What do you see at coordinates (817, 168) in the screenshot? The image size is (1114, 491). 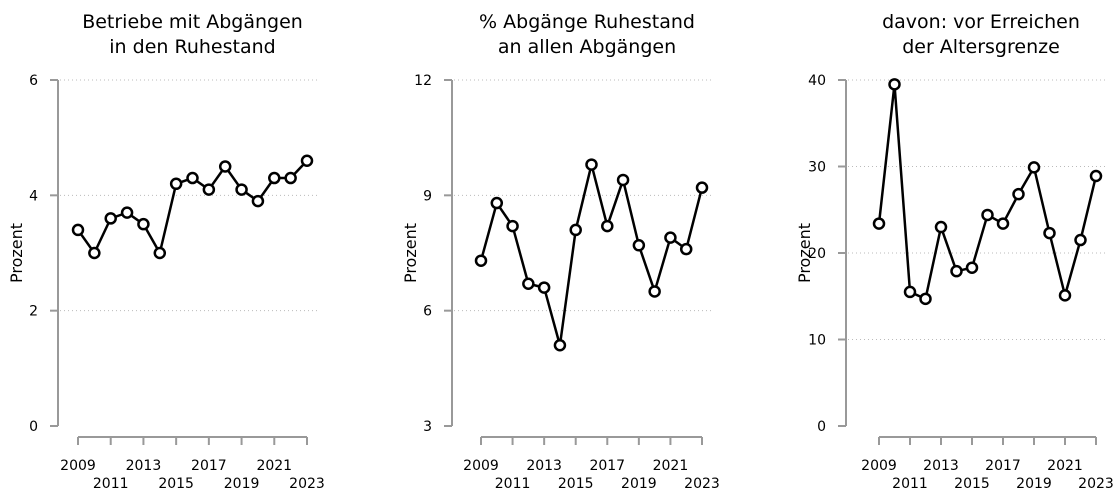 I see `y-tick-label: 30` at bounding box center [817, 168].